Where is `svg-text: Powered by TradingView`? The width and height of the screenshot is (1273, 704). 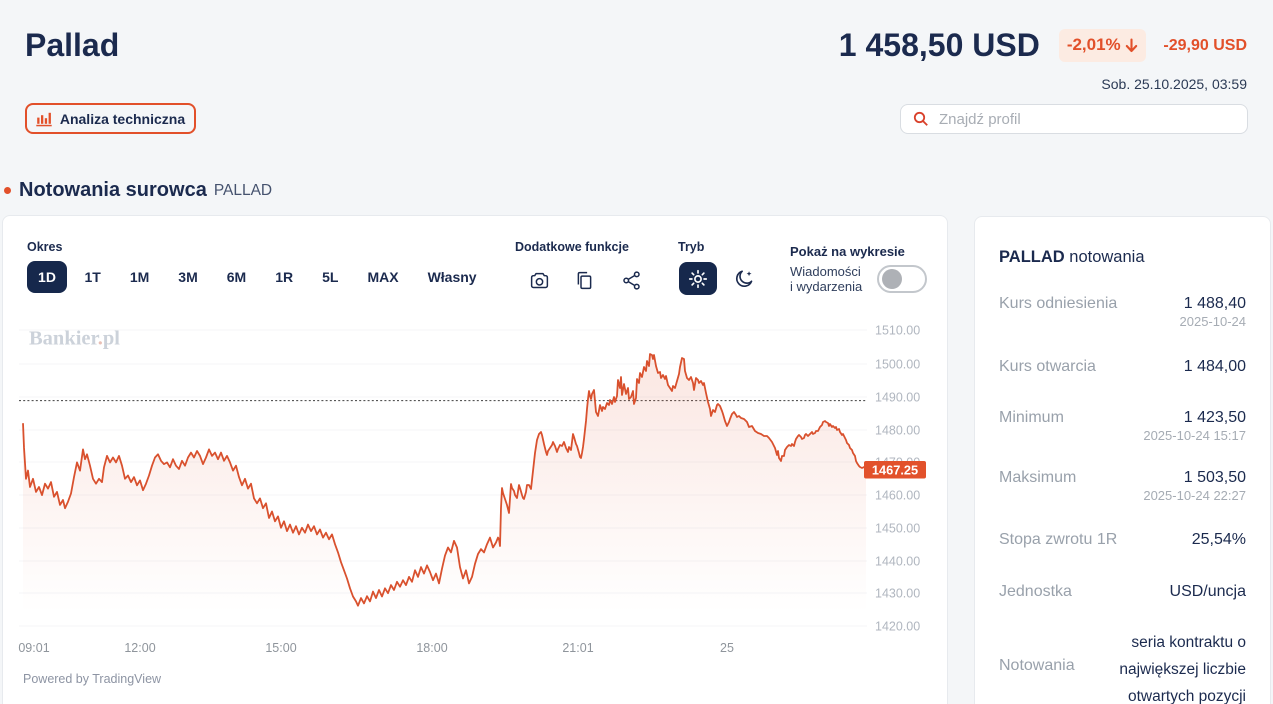 svg-text: Powered by TradingView is located at coordinates (92, 679).